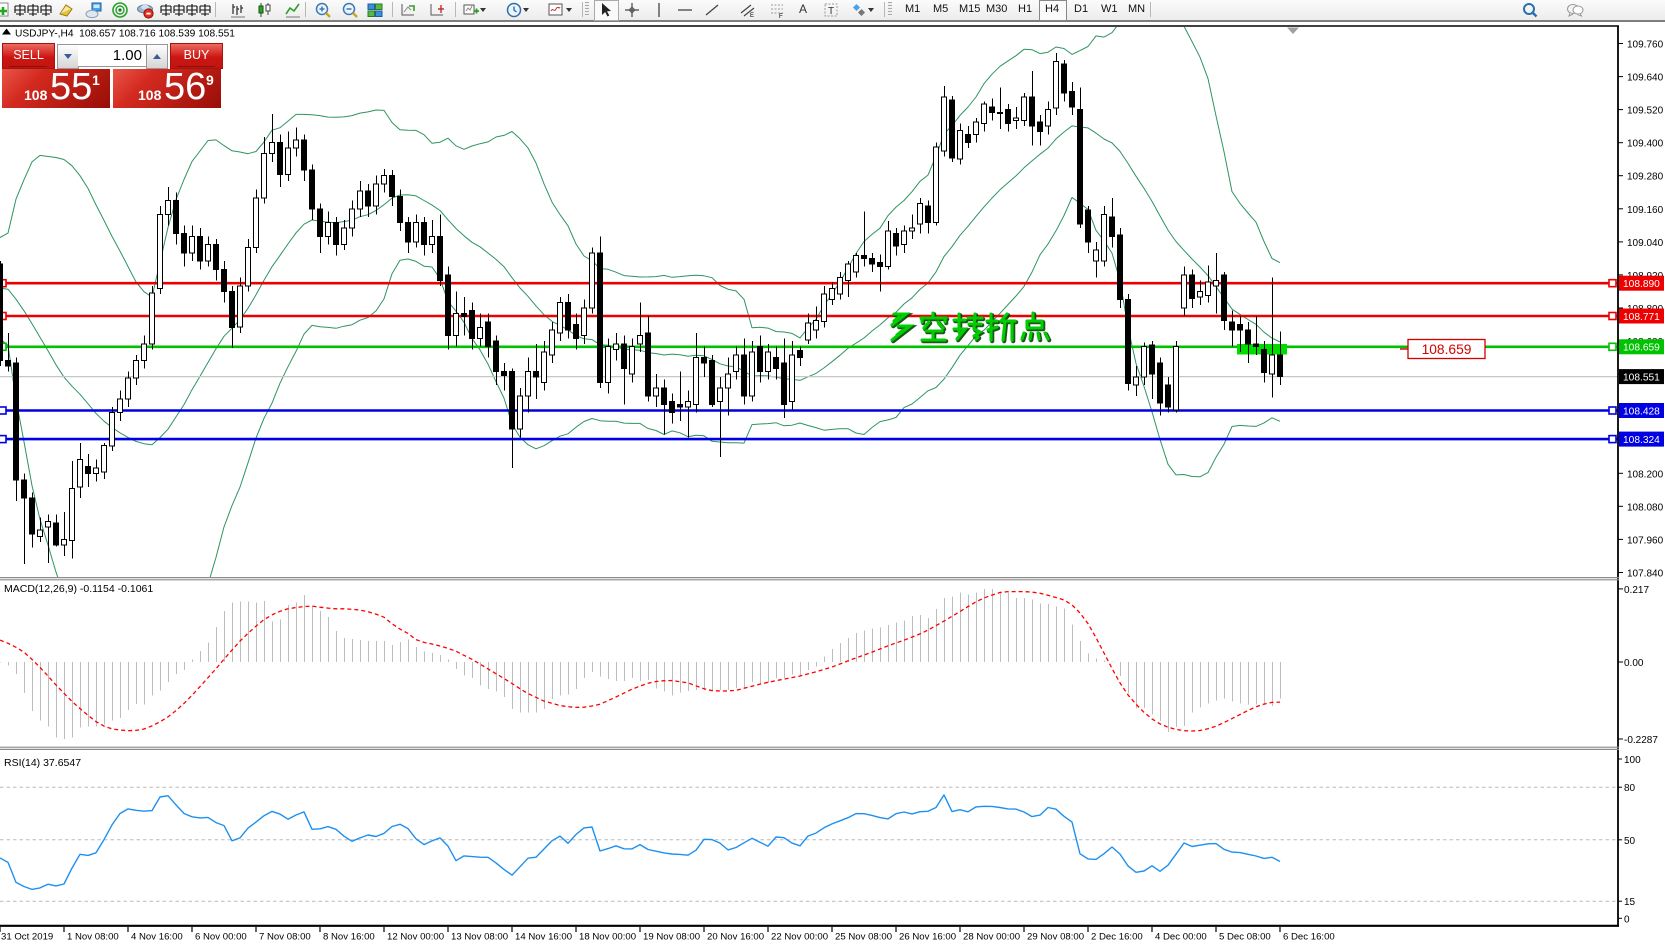  Describe the element at coordinates (78, 589) in the screenshot. I see `svg-text: MACD(12,26,9) -0.1154 -0.1061` at that location.